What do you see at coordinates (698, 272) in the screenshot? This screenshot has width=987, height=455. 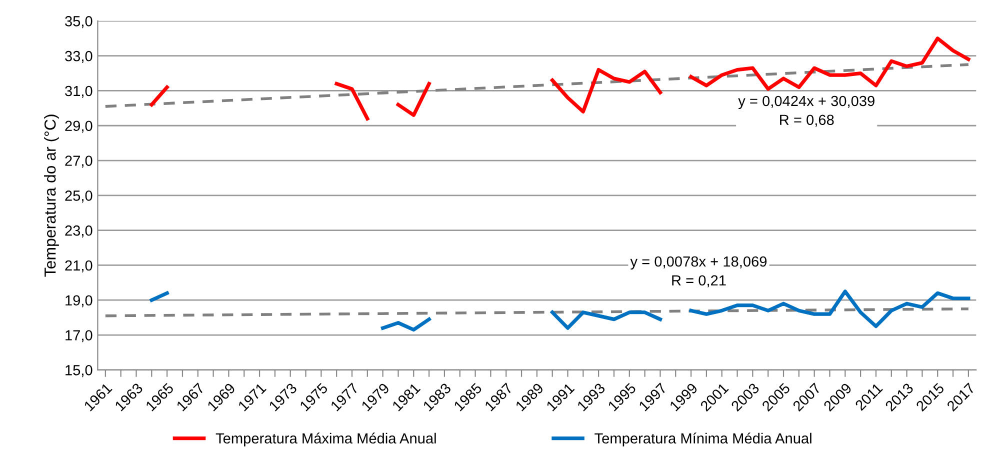 I see `annotation: y = 0,0078x + 18,069 R = 0,21` at bounding box center [698, 272].